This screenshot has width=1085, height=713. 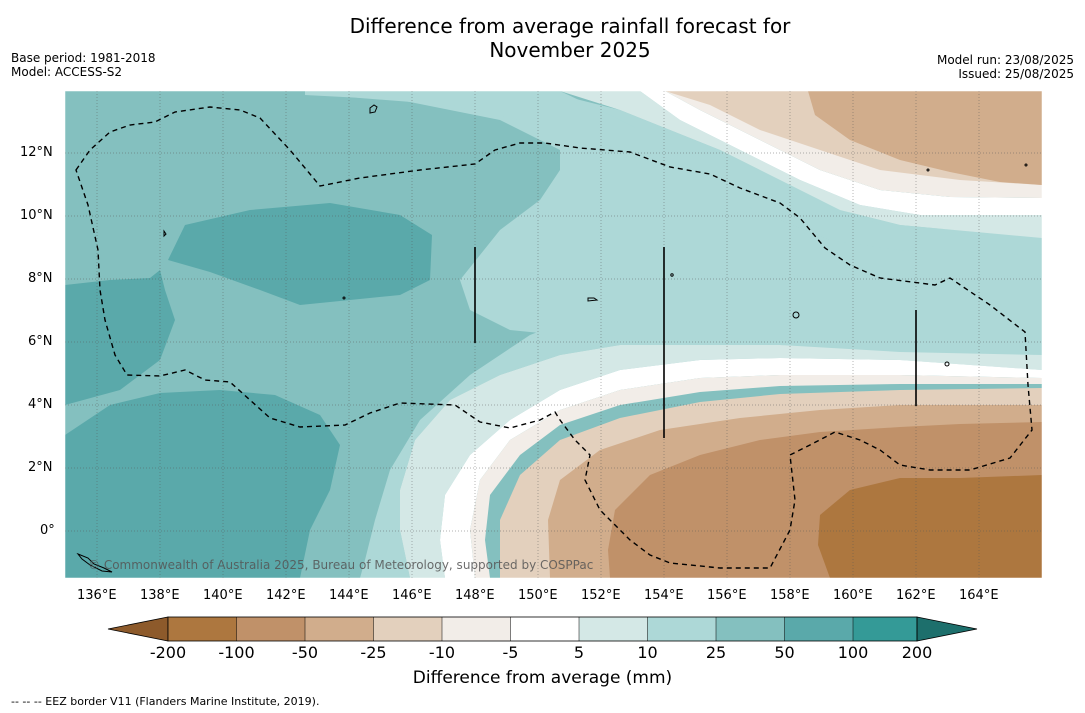 I want to click on dry-light-north, so click(x=925, y=138).